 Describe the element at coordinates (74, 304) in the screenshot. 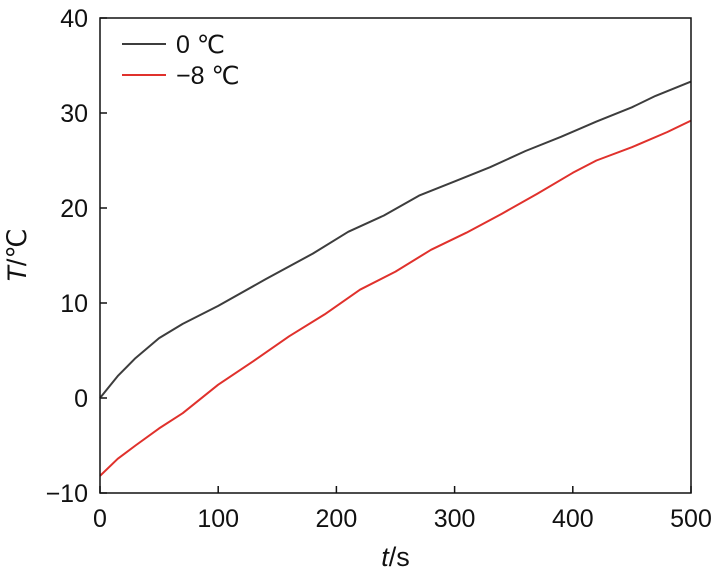

I see `y-tick-label: 10` at that location.